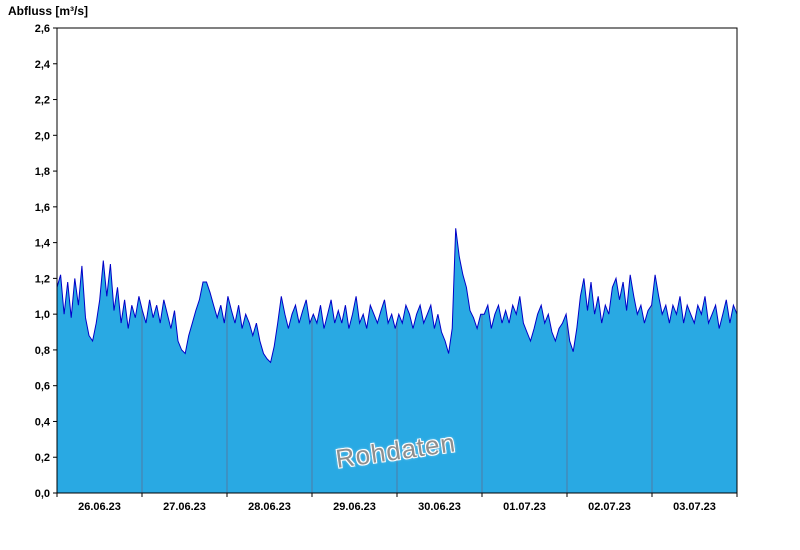 The image size is (800, 550). I want to click on y-tick-label: 1,2, so click(42, 279).